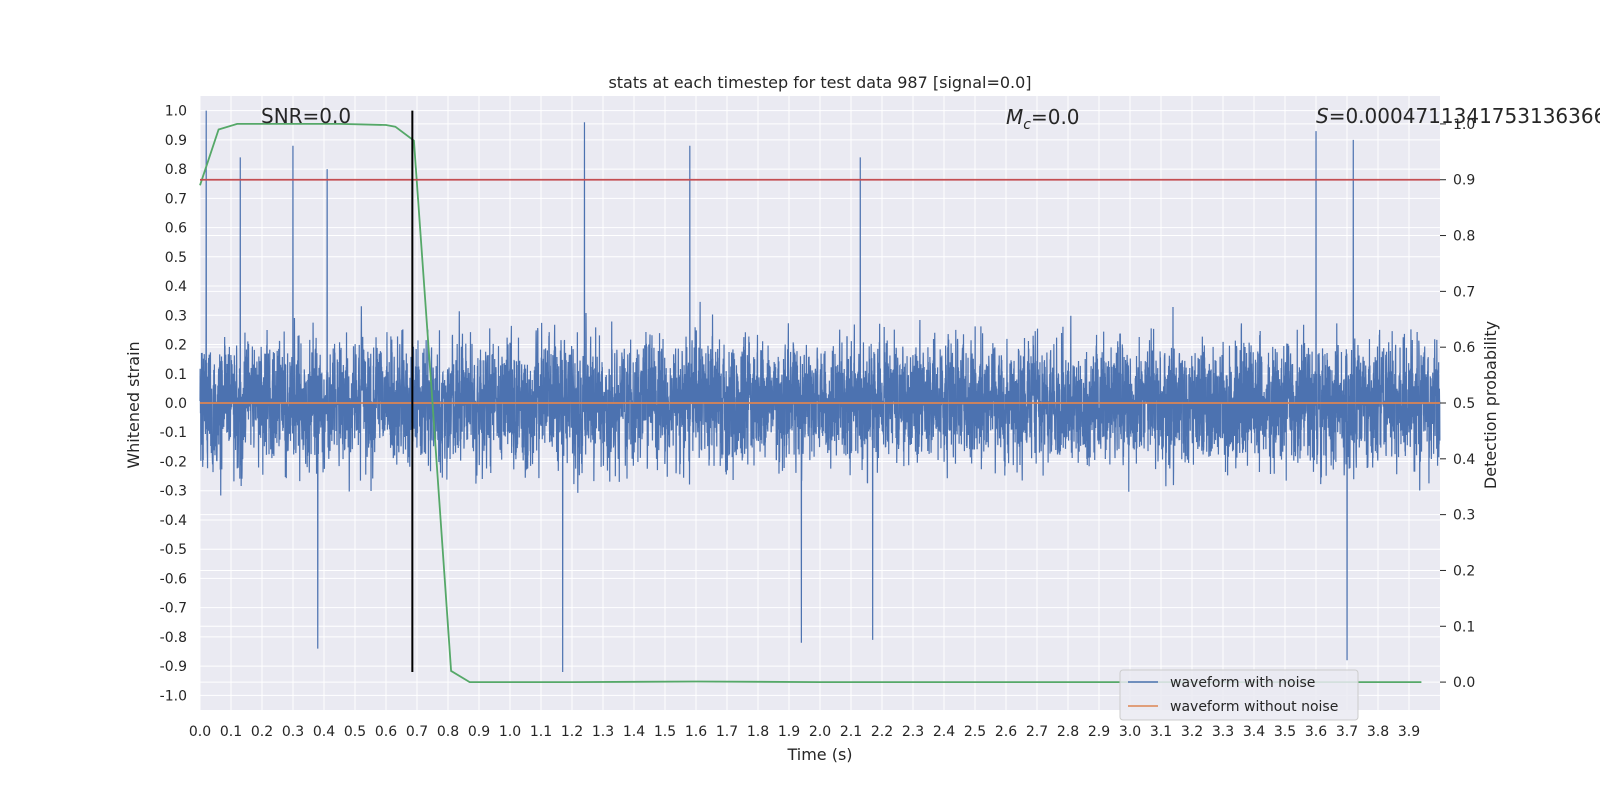 The width and height of the screenshot is (1600, 800). Describe the element at coordinates (1464, 571) in the screenshot. I see `y-right-tick-label: 0.2` at that location.